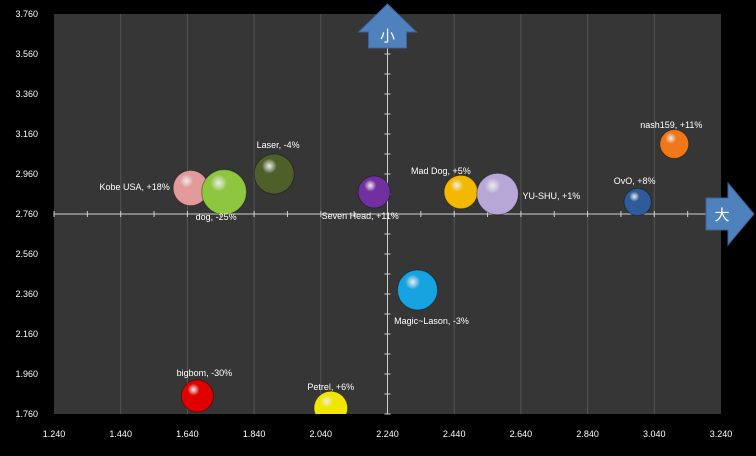  Describe the element at coordinates (26, 374) in the screenshot. I see `y-tick-label: 1.960` at that location.